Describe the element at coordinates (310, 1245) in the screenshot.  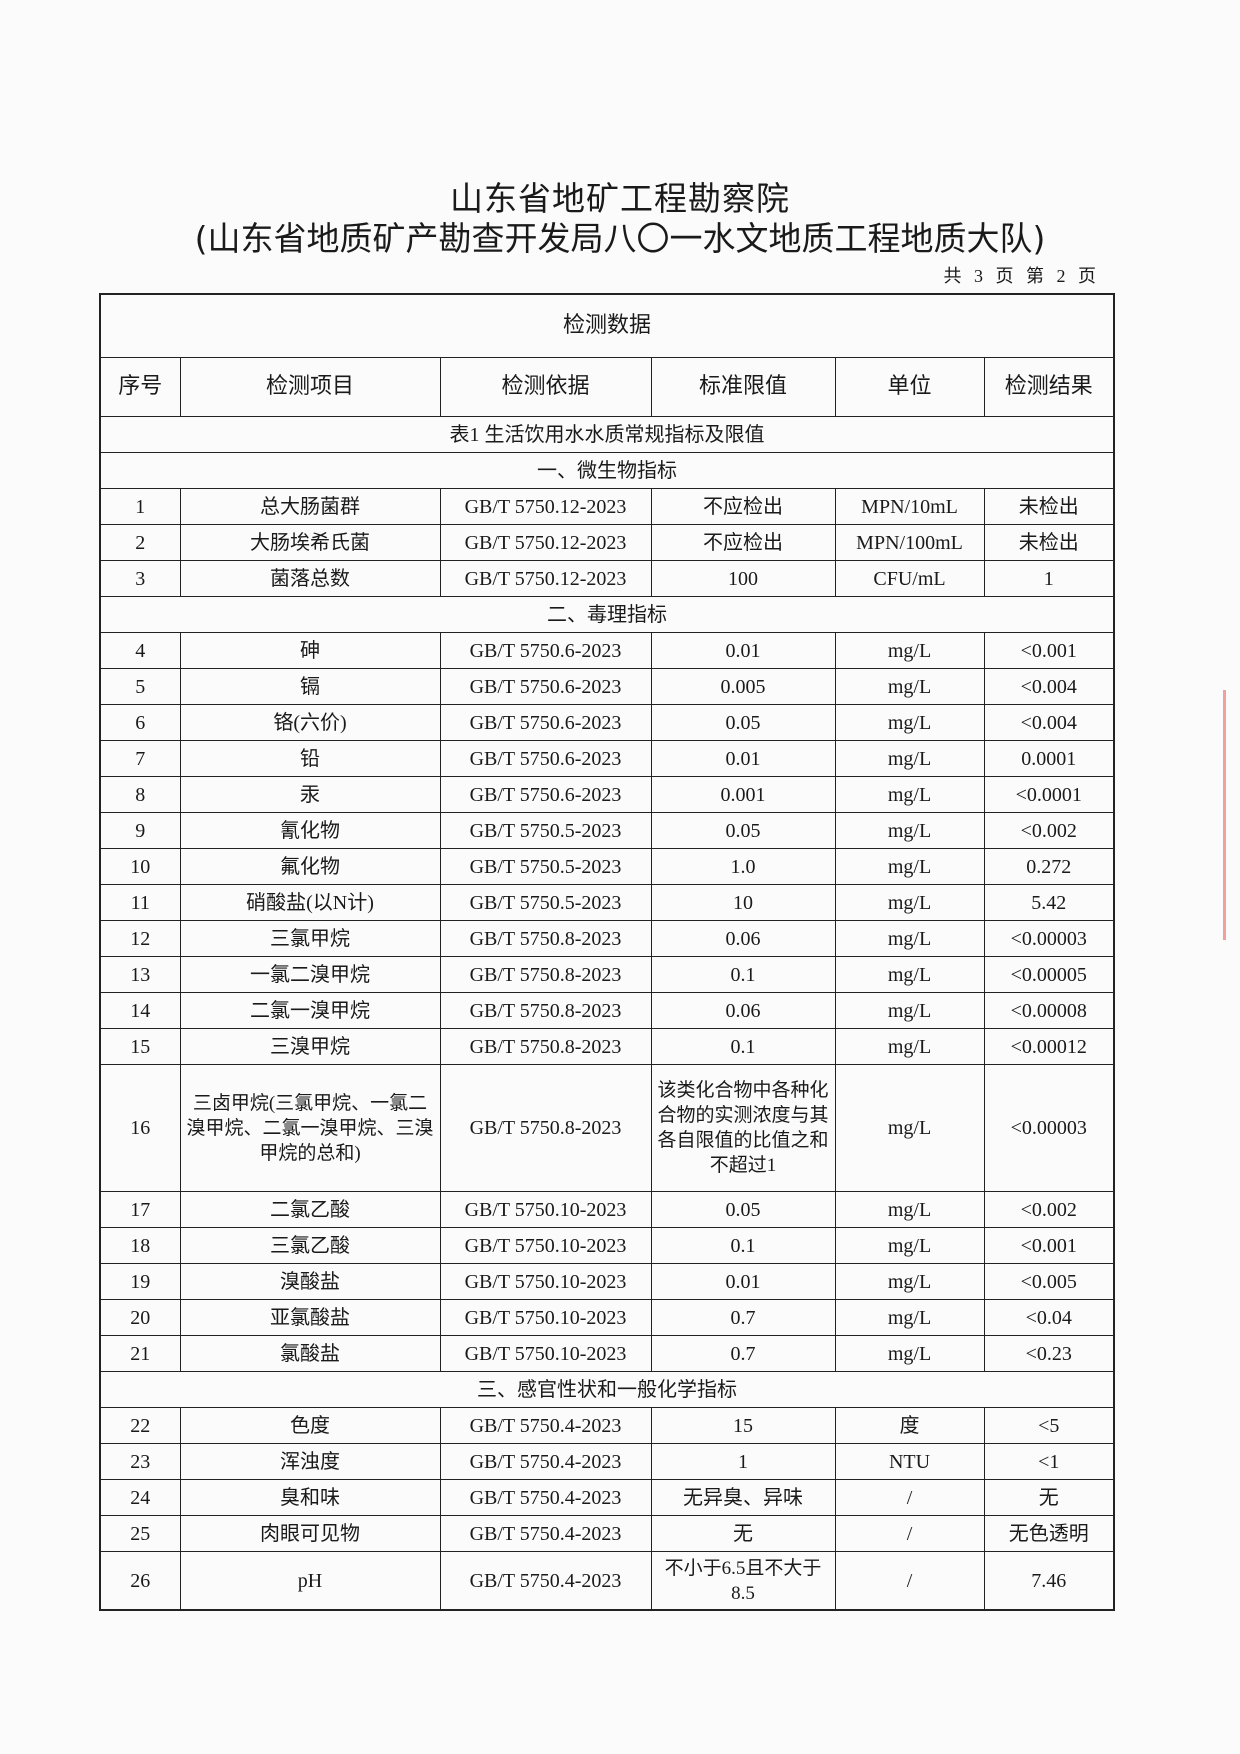
I see `item-cell: 三氯乙酸` at that location.